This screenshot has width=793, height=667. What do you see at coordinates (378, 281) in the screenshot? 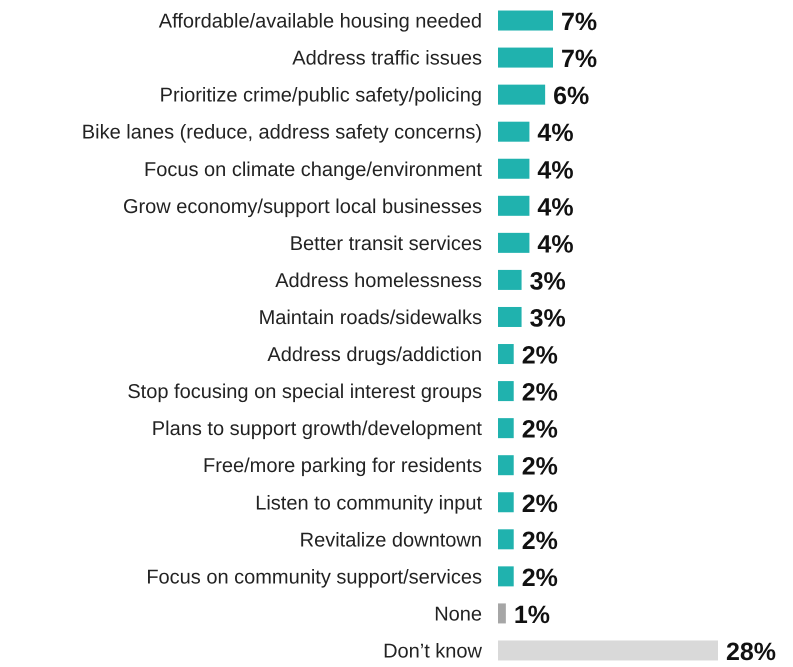
I see `y-tick-label: Address homelessness` at bounding box center [378, 281].